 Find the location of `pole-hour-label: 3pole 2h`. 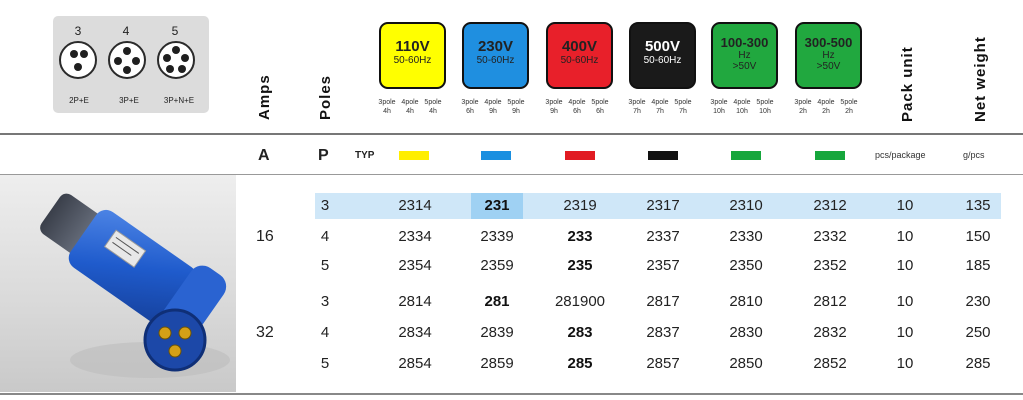

pole-hour-label: 3pole 2h is located at coordinates (803, 107).